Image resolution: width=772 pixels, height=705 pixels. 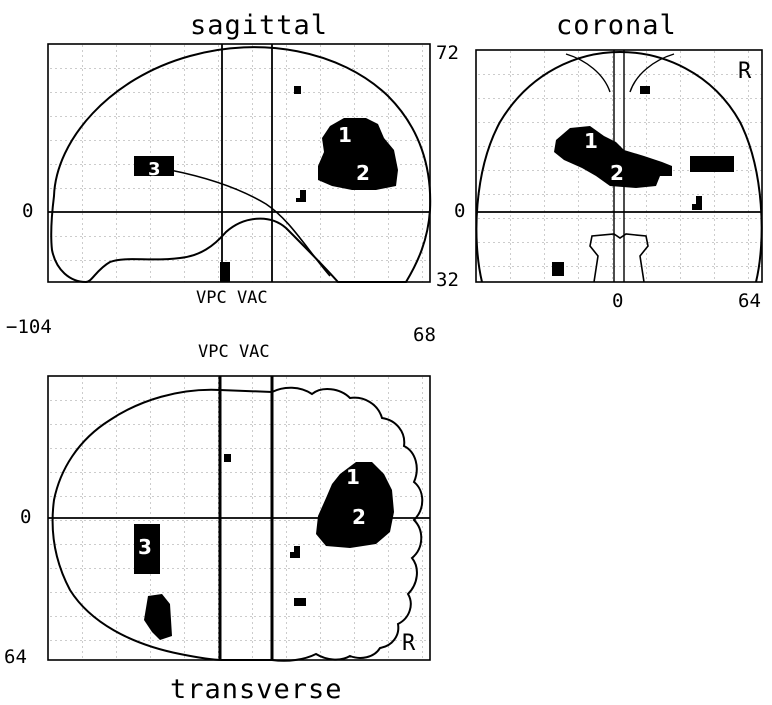 I want to click on coronal-z-top-label: 72, so click(x=447, y=53).